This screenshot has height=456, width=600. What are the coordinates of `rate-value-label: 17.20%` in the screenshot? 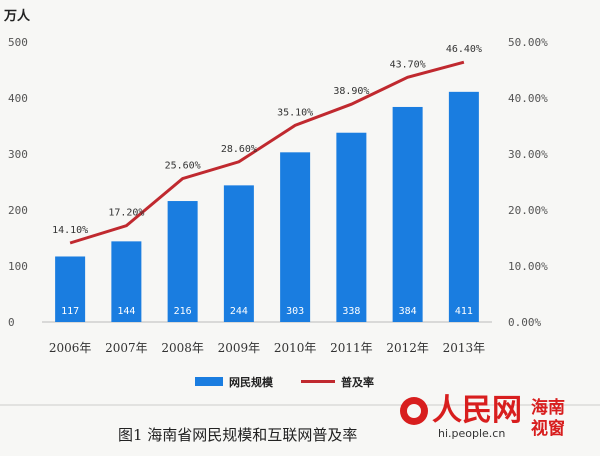 It's located at (126, 213).